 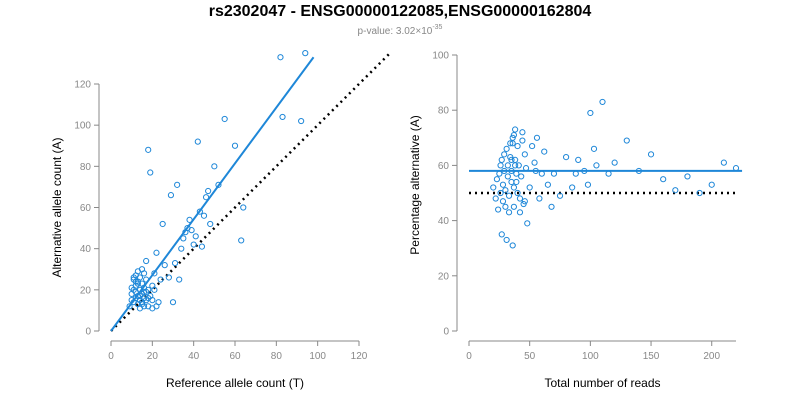 What do you see at coordinates (359, 356) in the screenshot?
I see `x-tick-label: 120` at bounding box center [359, 356].